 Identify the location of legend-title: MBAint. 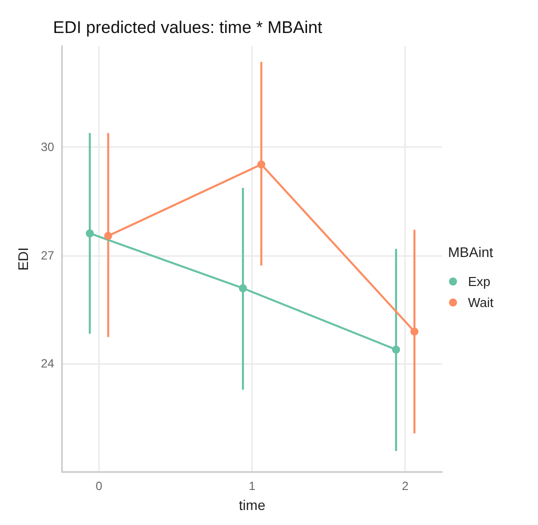
(471, 252).